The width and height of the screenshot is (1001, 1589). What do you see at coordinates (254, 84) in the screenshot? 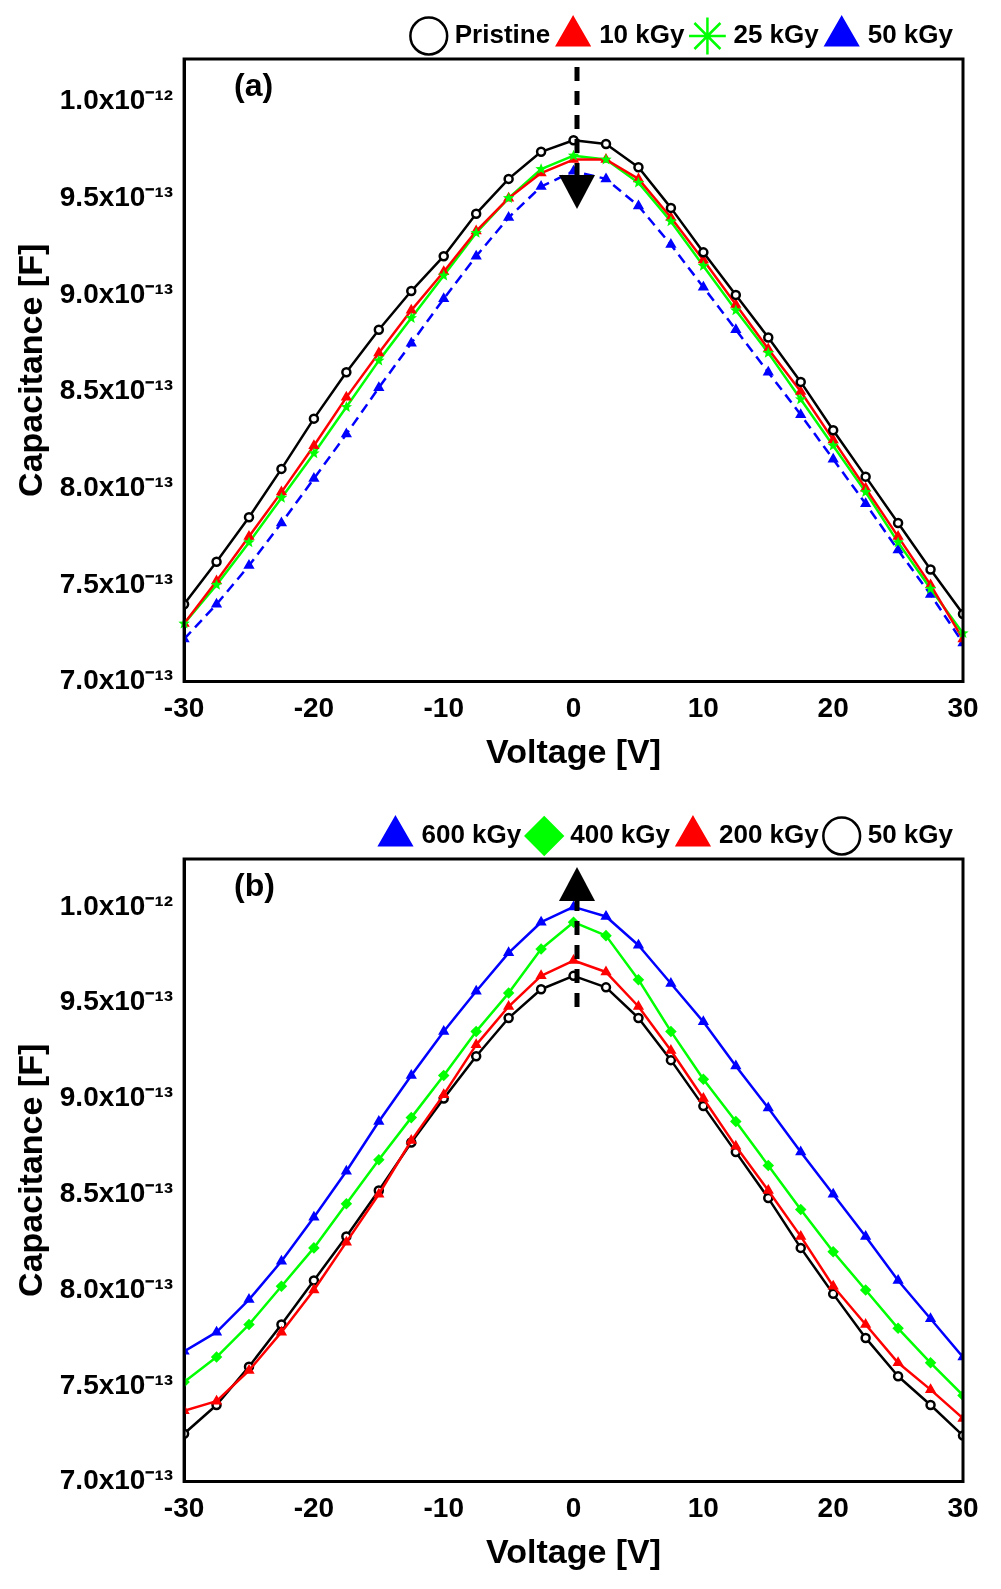
I see `annotation: (a)` at bounding box center [254, 84].